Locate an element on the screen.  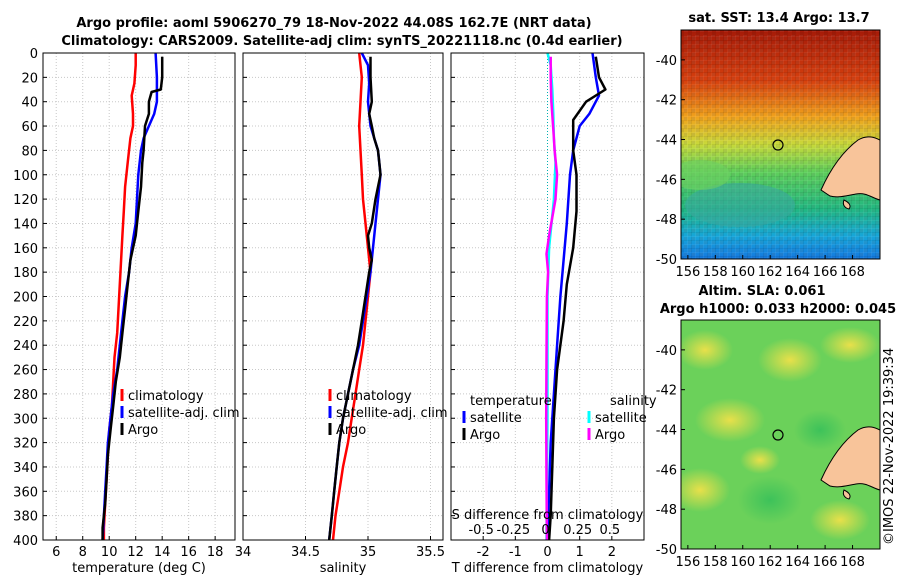
x-tick-label: 6 is located at coordinates (56, 552).